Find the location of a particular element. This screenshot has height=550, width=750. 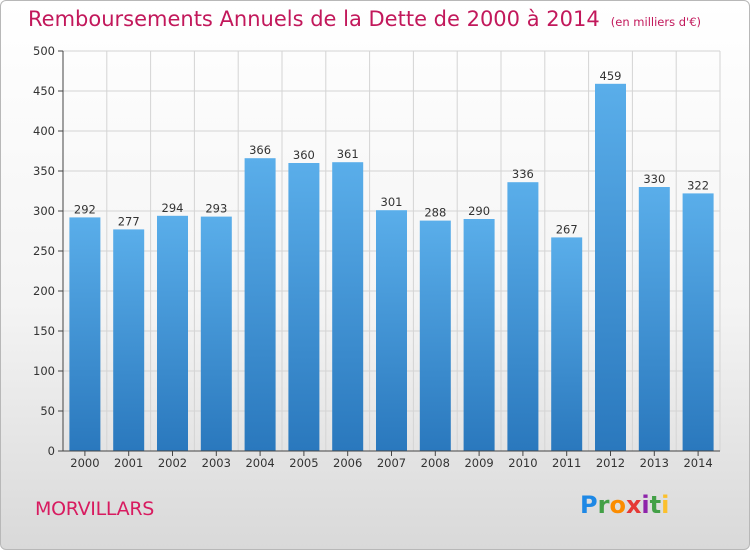

x-tick-label: 2011 is located at coordinates (566, 463).